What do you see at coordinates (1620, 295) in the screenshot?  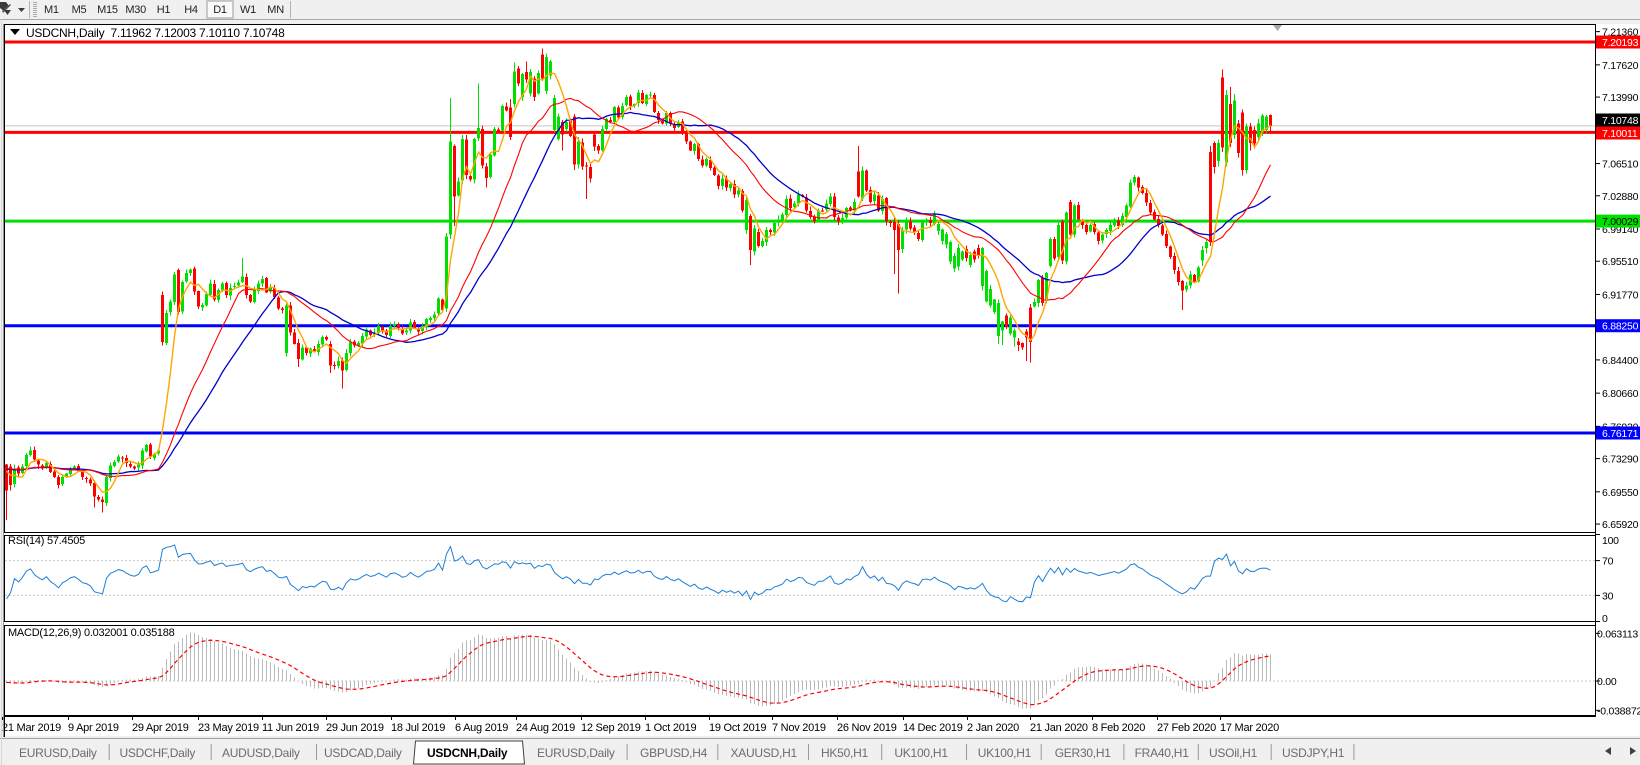 I see `svg-text: 6.91770` at bounding box center [1620, 295].